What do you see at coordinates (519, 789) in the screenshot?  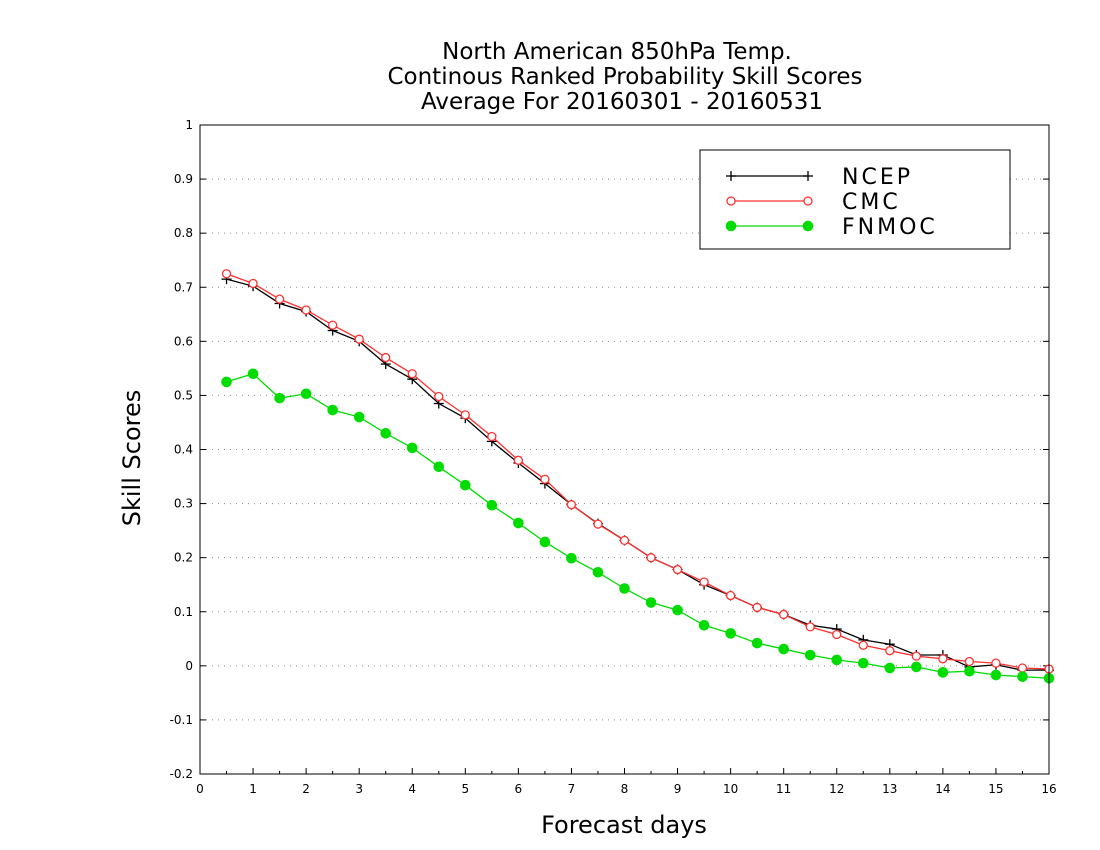 I see `x-tick-label: 6` at bounding box center [519, 789].